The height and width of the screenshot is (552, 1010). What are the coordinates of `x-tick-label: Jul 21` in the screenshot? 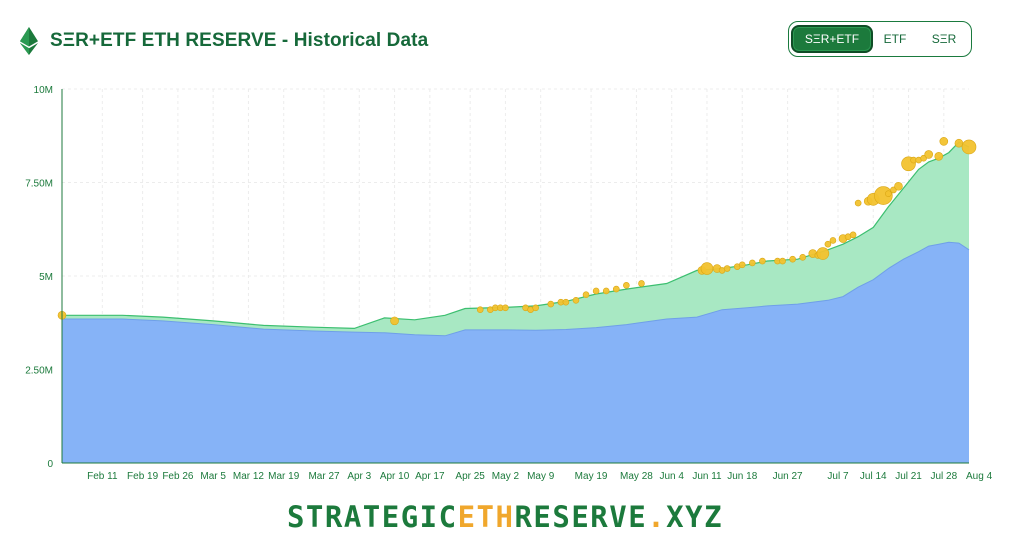 It's located at (908, 476).